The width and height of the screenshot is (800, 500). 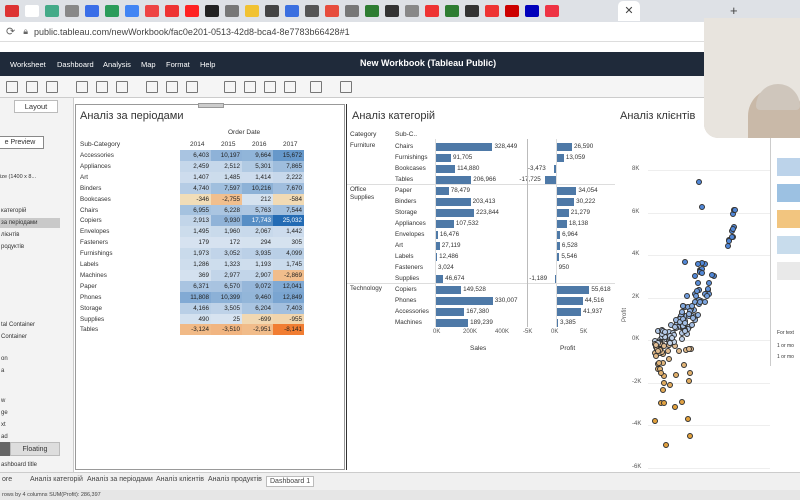 What do you see at coordinates (290, 481) in the screenshot?
I see `sheet-tab-active: Dashboard 1` at bounding box center [290, 481].